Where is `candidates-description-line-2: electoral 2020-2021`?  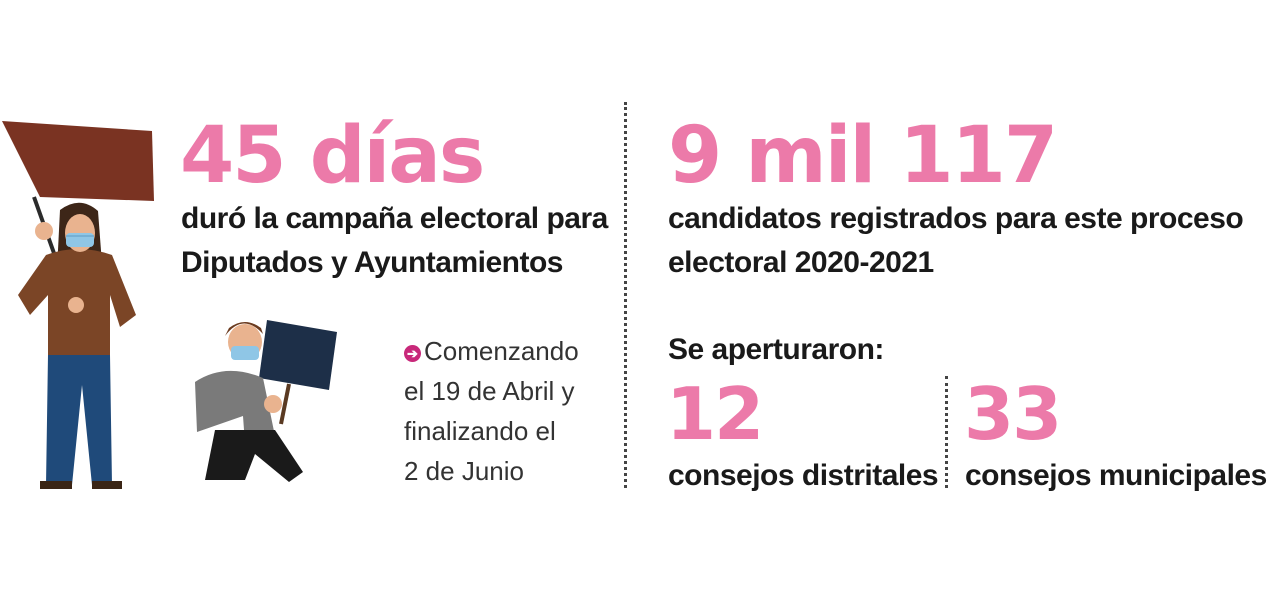 candidates-description-line-2: electoral 2020-2021 is located at coordinates (801, 262).